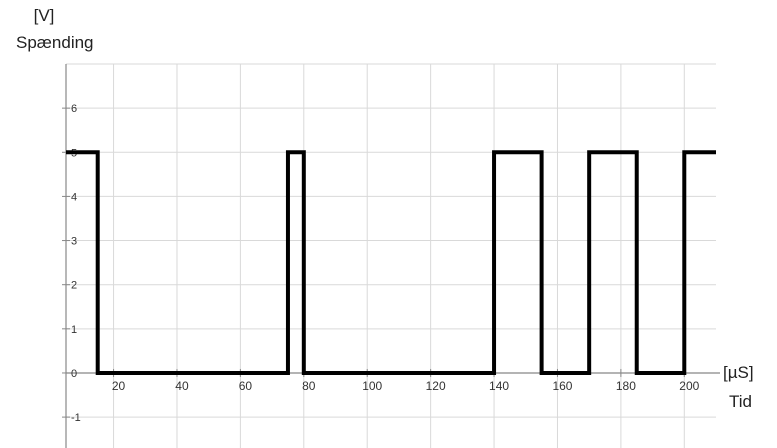  What do you see at coordinates (372, 386) in the screenshot?
I see `x-tick-label: 100` at bounding box center [372, 386].